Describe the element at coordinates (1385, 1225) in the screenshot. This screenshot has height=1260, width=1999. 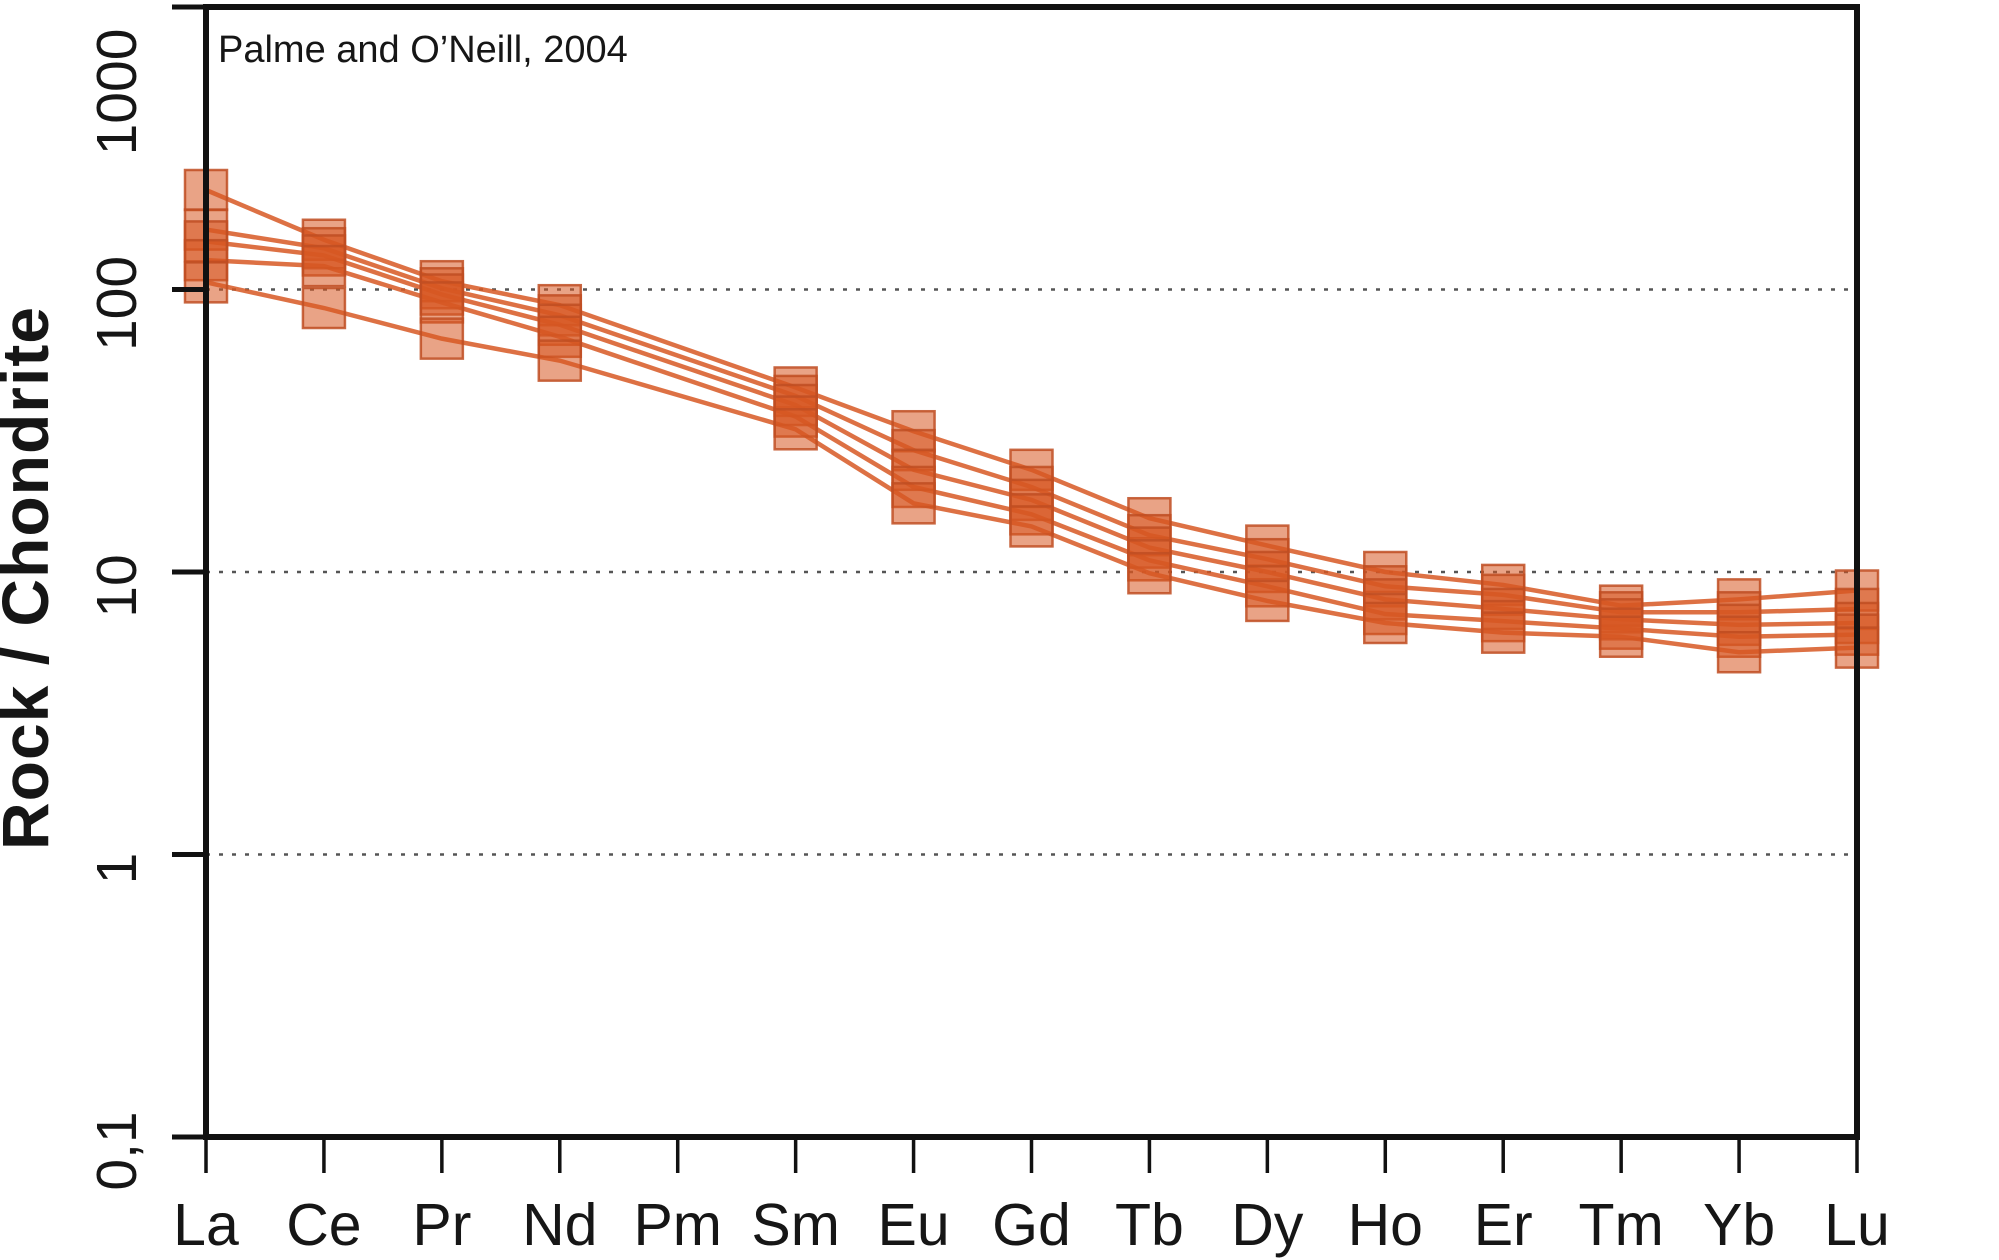
I see `x-tick-label-Ho: Ho` at that location.